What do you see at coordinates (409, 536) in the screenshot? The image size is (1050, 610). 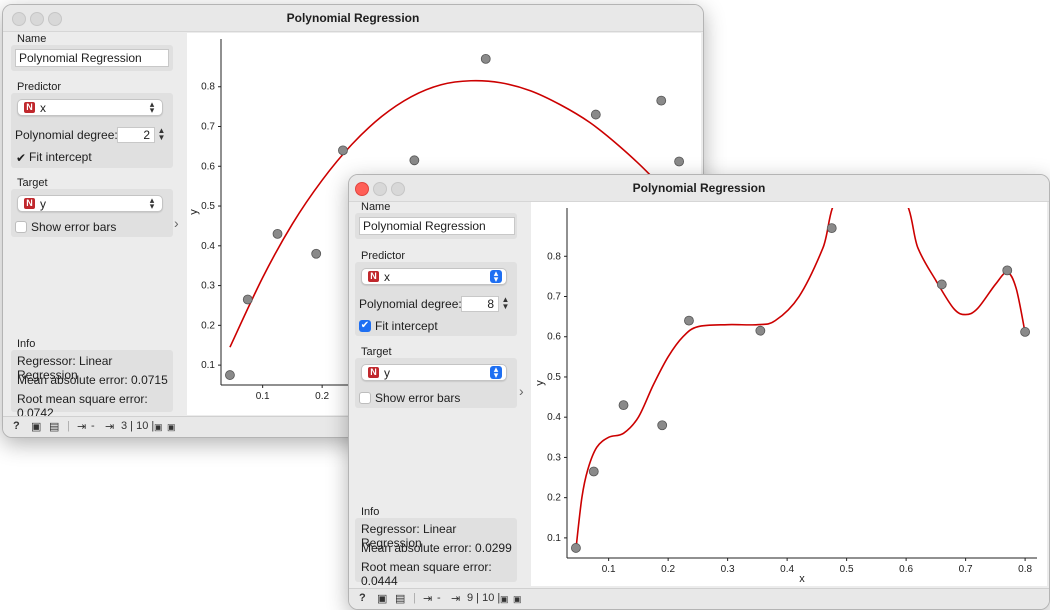 I see `info-regressor: Regressor: Linear Regression` at bounding box center [409, 536].